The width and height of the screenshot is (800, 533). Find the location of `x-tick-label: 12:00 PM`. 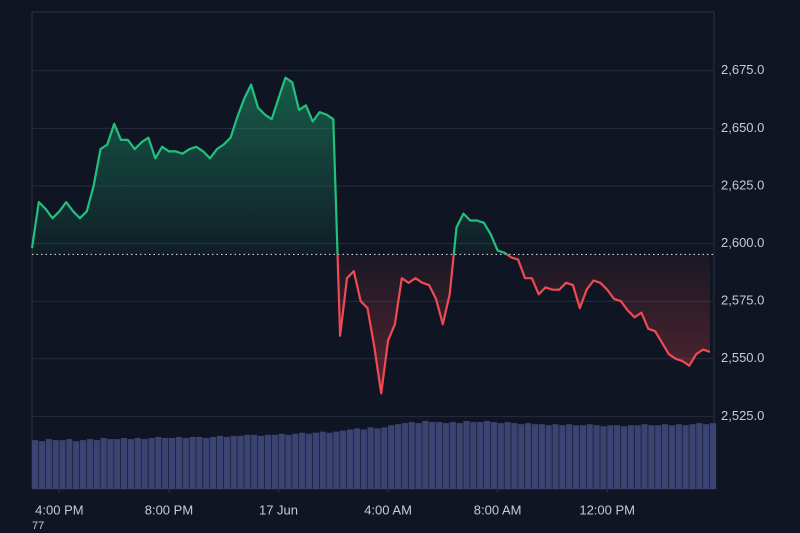

x-tick-label: 12:00 PM is located at coordinates (607, 509).